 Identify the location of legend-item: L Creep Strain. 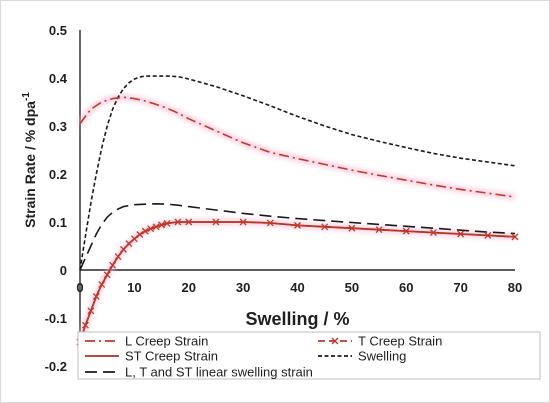
(146, 341).